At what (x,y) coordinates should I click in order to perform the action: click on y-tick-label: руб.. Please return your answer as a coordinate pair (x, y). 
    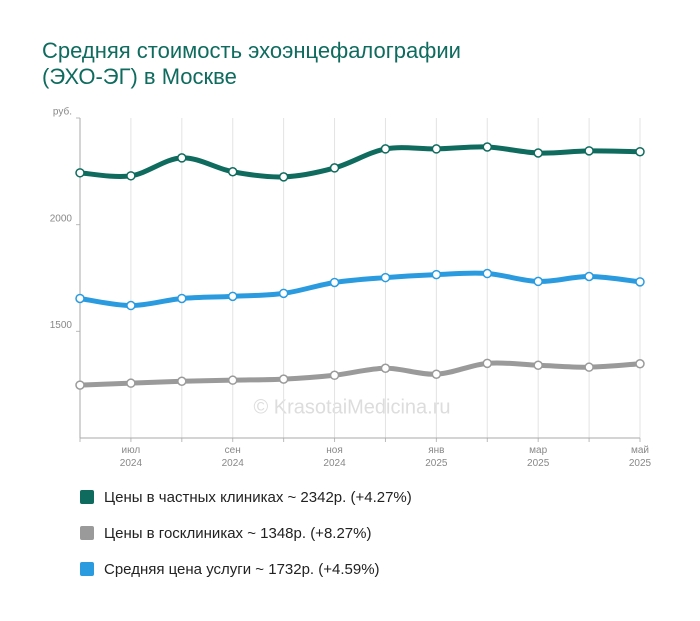
    Looking at the image, I should click on (62, 112).